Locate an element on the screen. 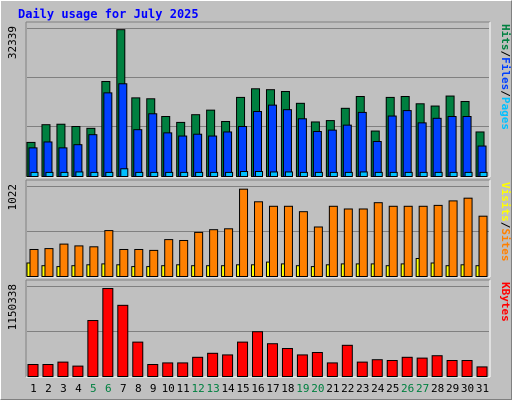 This screenshot has height=400, width=512. day-tick-label: 8 is located at coordinates (138, 388).